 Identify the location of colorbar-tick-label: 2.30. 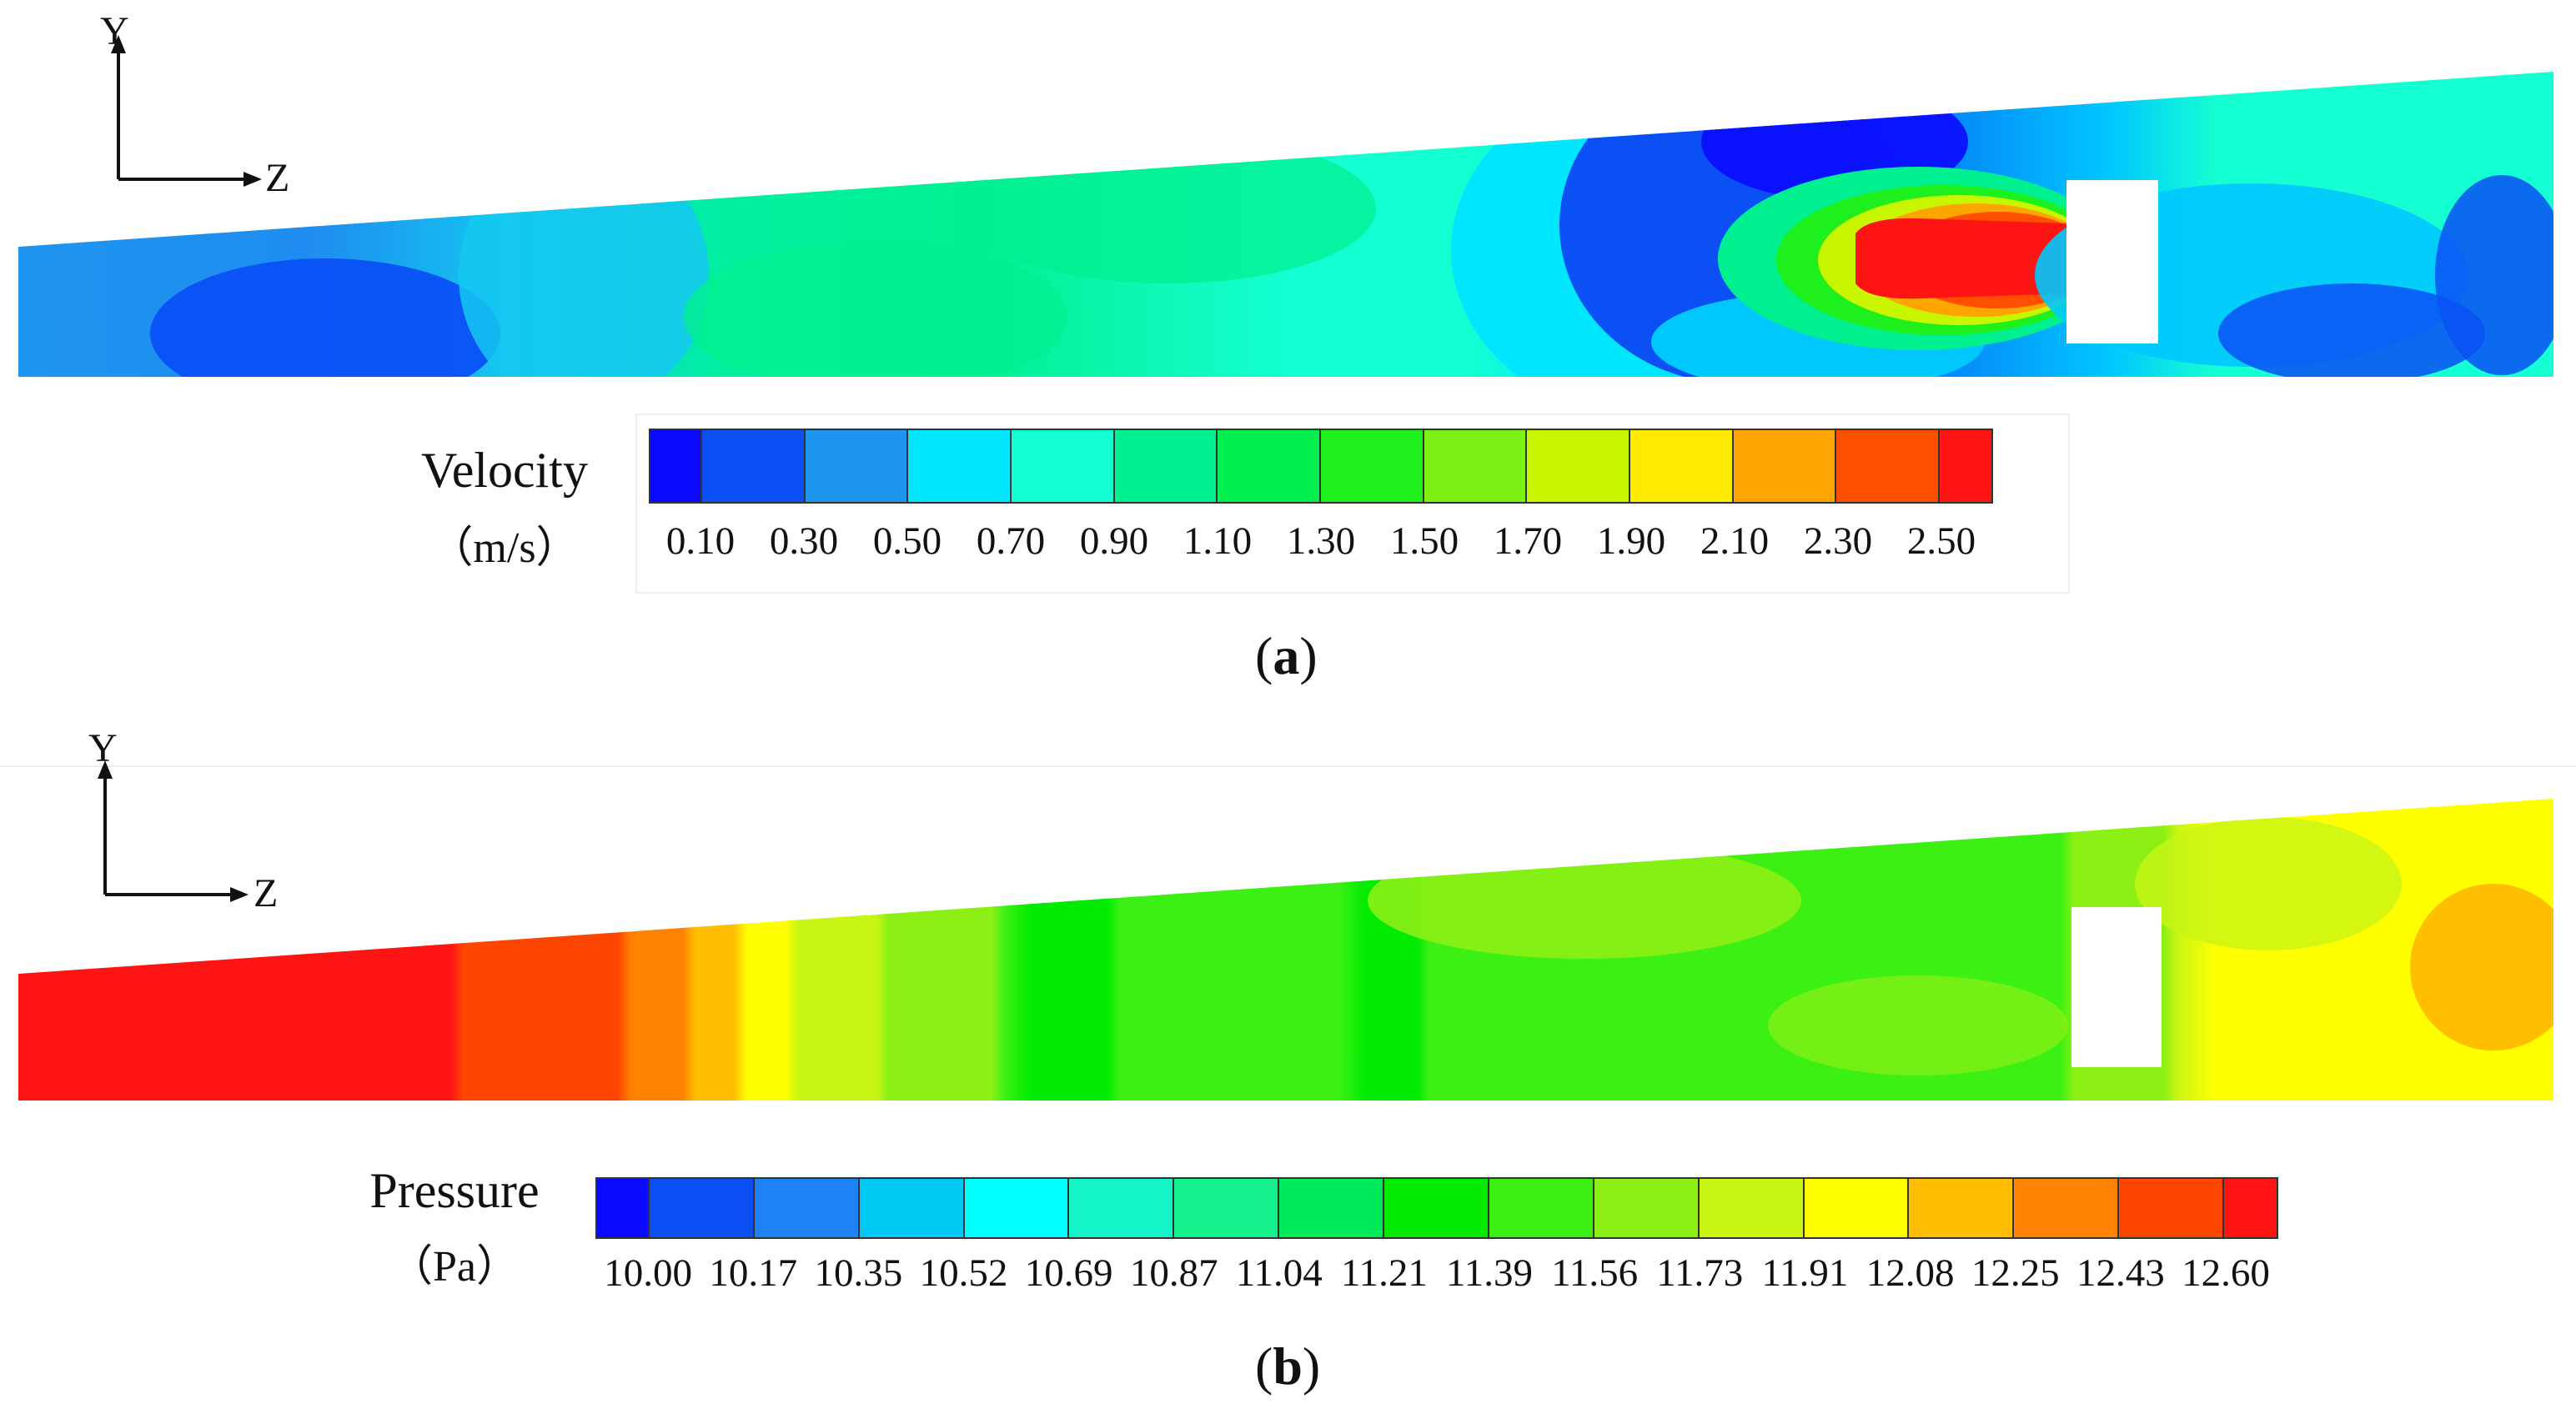
(1838, 541).